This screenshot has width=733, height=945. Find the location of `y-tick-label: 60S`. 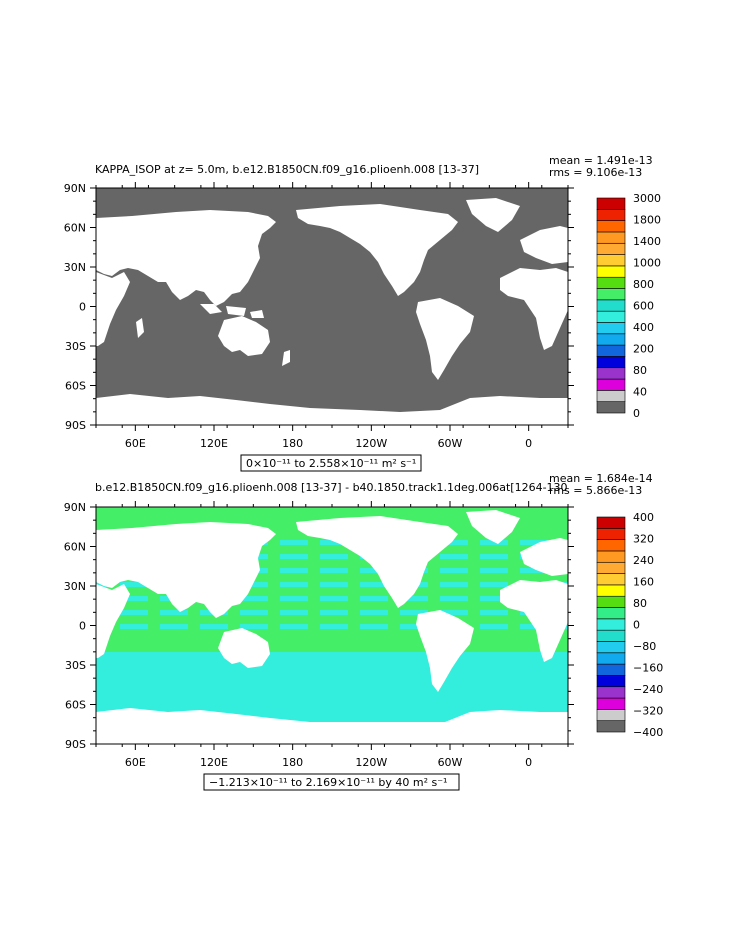

y-tick-label: 60S is located at coordinates (75, 386).